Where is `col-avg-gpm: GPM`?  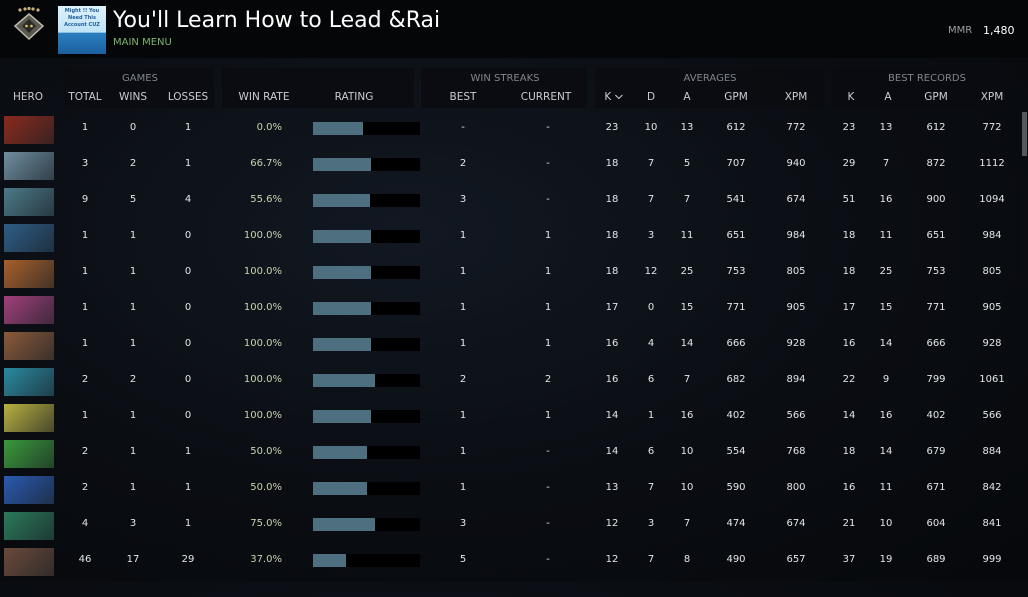 col-avg-gpm: GPM is located at coordinates (736, 97).